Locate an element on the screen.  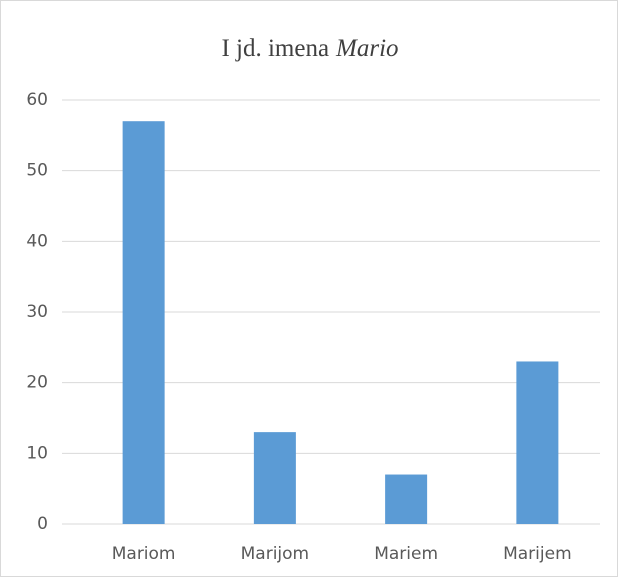
y-tick-label: 10 is located at coordinates (37, 453).